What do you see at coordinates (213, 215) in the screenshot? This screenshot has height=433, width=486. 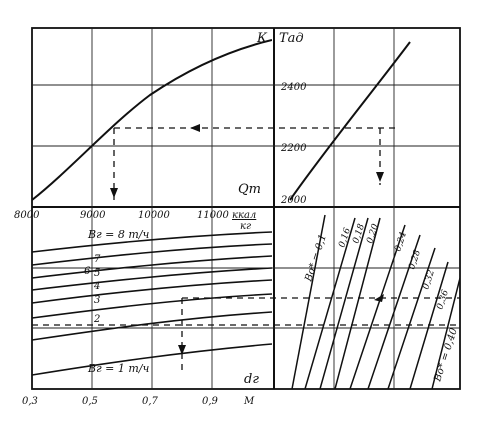 I see `q-tick-11000: 11000` at bounding box center [213, 215].